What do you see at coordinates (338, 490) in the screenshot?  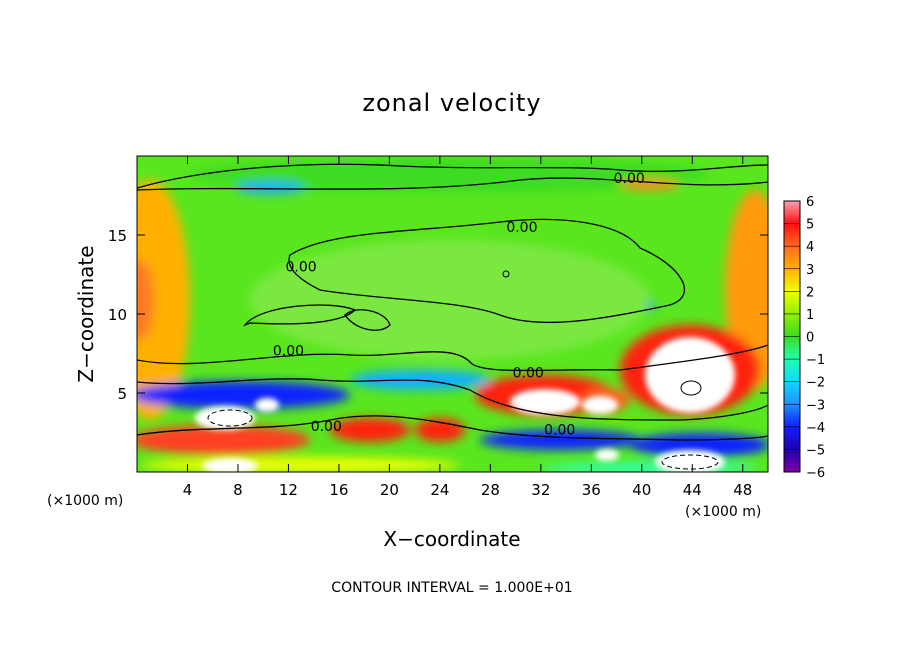 I see `x-tick-label: 16` at bounding box center [338, 490].